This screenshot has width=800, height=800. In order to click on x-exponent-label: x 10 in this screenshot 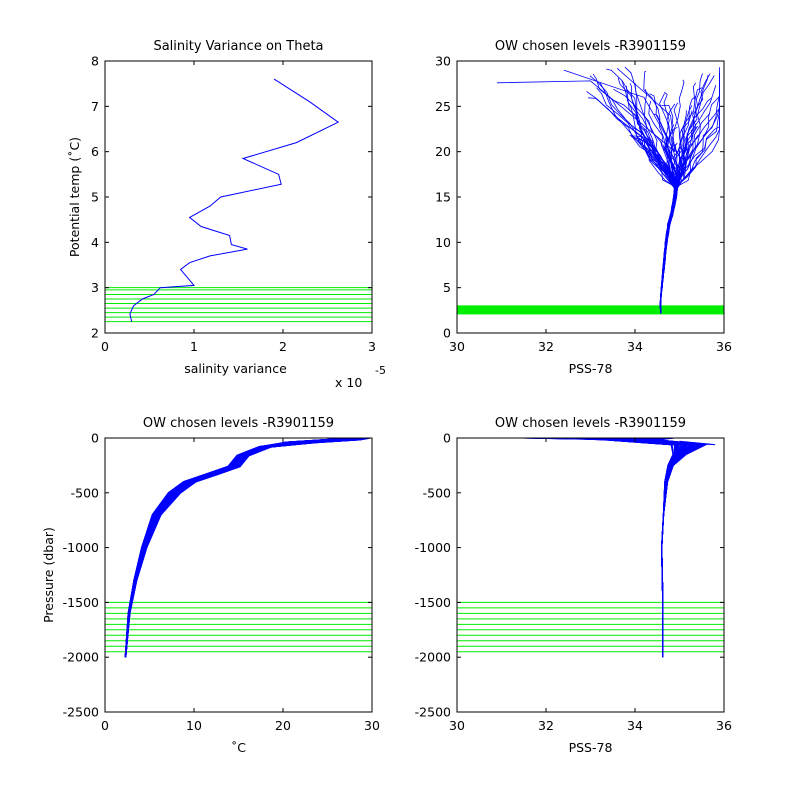, I will do `click(348, 382)`.